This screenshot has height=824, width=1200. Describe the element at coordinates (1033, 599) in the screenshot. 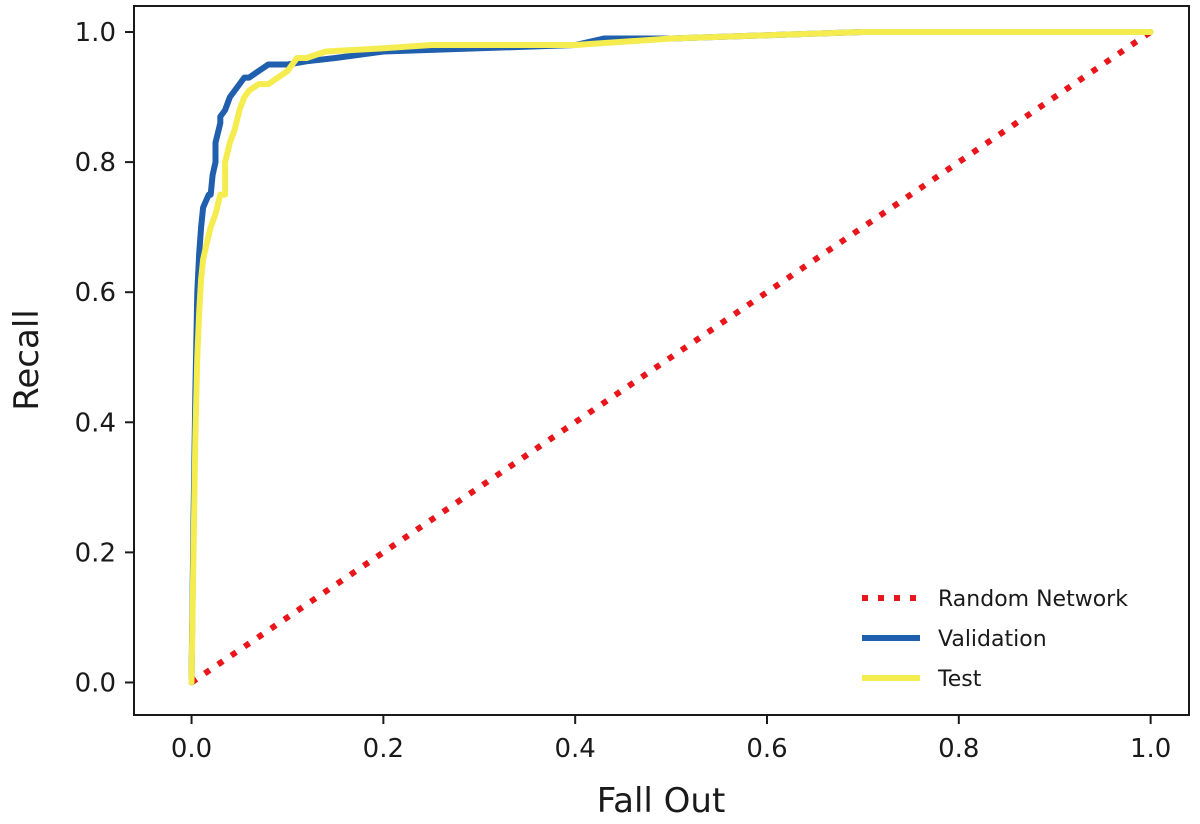

I see `legend-label-random-network: Random Network` at that location.